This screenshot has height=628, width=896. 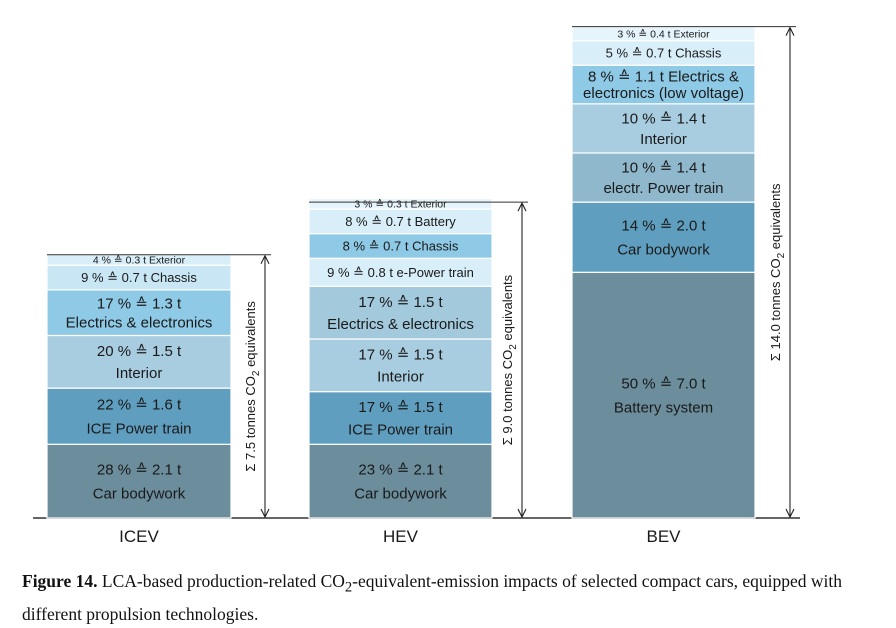 I want to click on segment-label-bev-5-0: 5 % ≙ 0.7 t Chassis, so click(x=664, y=52).